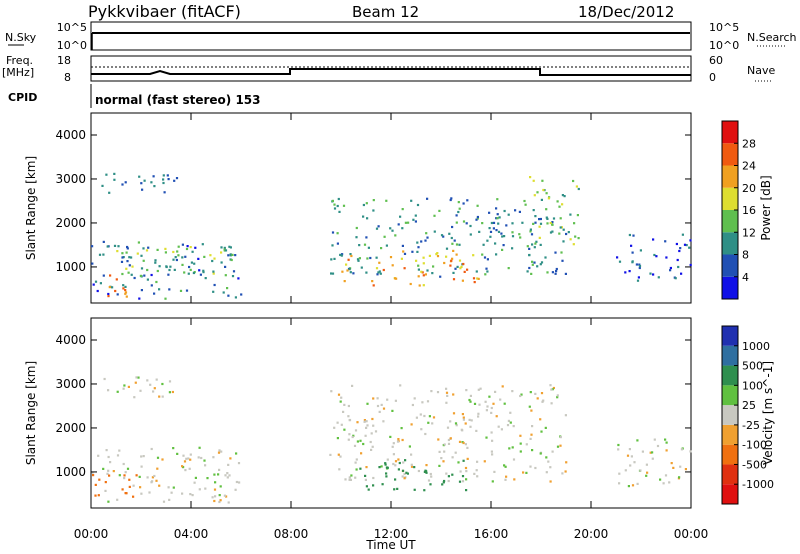 This screenshot has height=554, width=800. What do you see at coordinates (67, 77) in the screenshot?
I see `freq-bottom-tick: 8` at bounding box center [67, 77].